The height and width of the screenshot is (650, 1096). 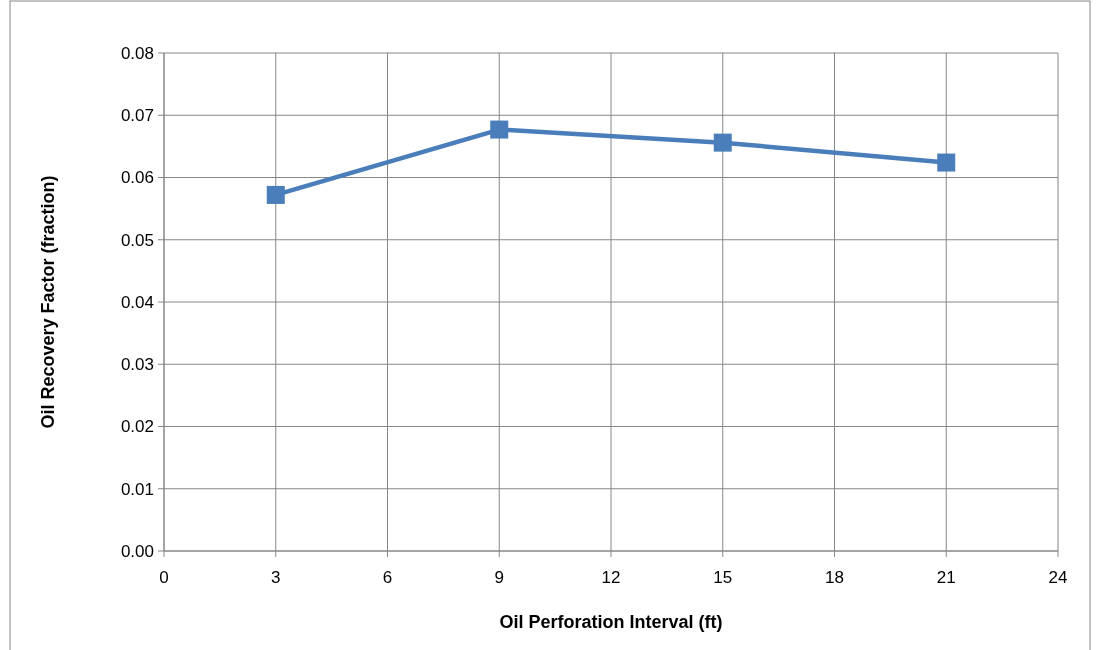 I want to click on x-tick-label: 9, so click(x=499, y=577).